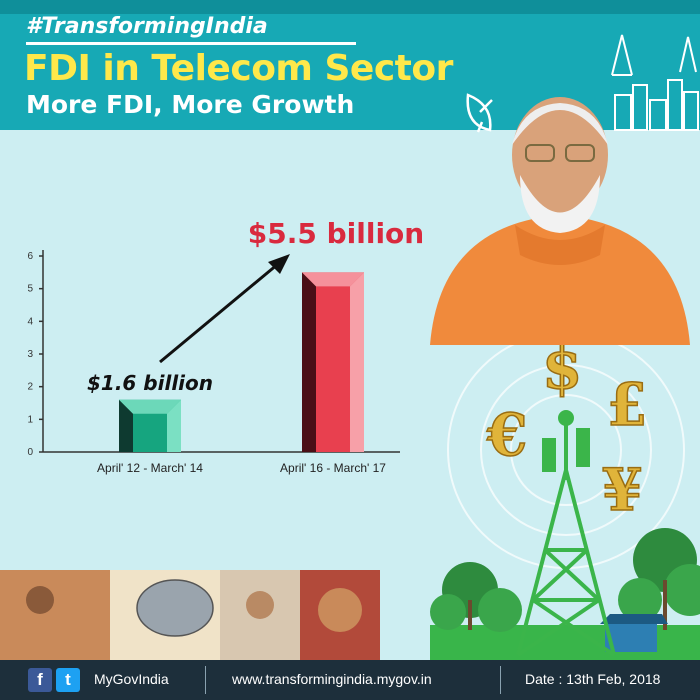 The height and width of the screenshot is (700, 700). I want to click on satellite-dish-icon, so click(479, 113).